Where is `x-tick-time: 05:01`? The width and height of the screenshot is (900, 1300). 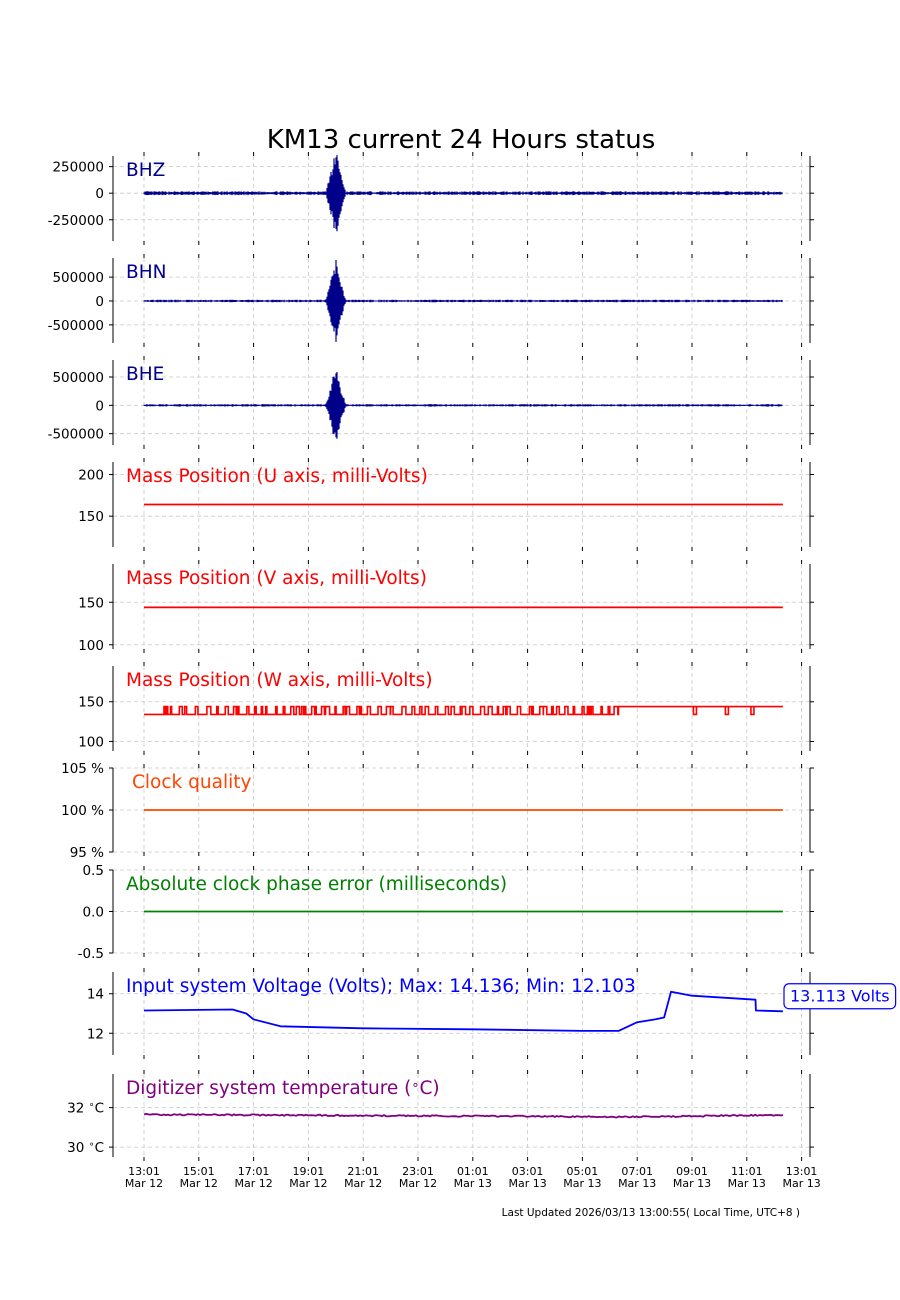
x-tick-time: 05:01 is located at coordinates (583, 1171).